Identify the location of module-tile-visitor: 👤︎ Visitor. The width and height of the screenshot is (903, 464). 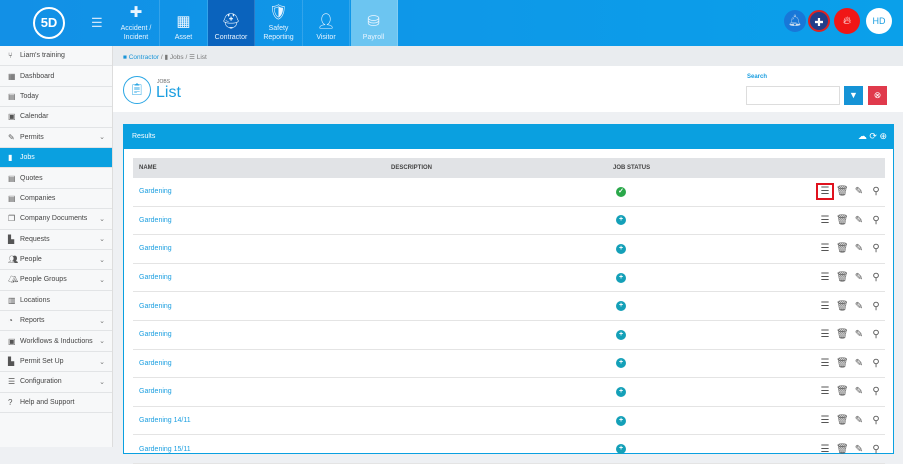
(326, 23).